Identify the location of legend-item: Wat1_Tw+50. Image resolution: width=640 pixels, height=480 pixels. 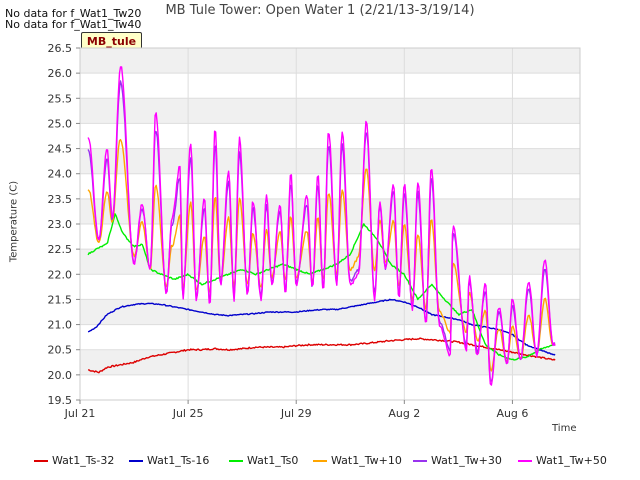
(562, 460).